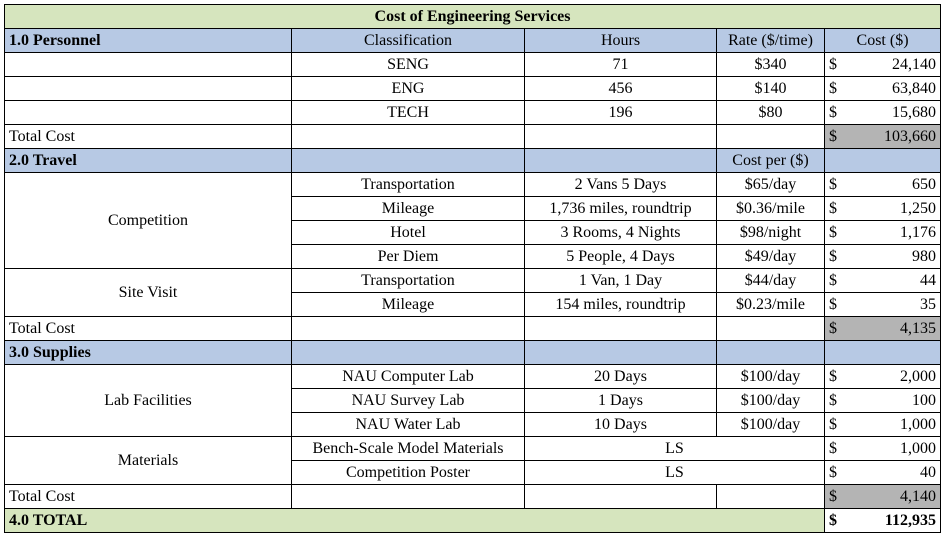 The height and width of the screenshot is (540, 944). What do you see at coordinates (148, 400) in the screenshot?
I see `lab-facilities-group-label: Lab Facilities` at bounding box center [148, 400].